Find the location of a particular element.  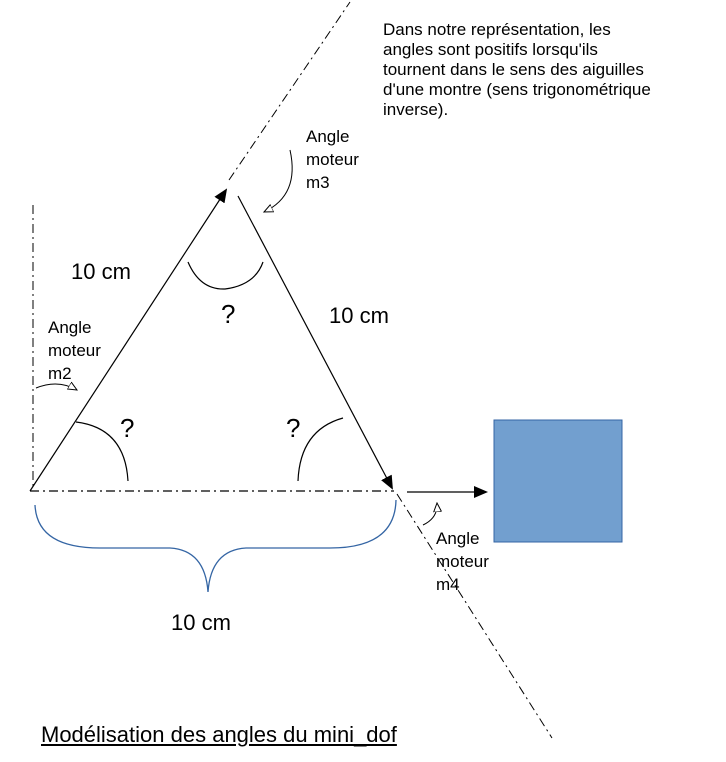

motor-m4-label: Angle moteur m4 is located at coordinates (462, 561).